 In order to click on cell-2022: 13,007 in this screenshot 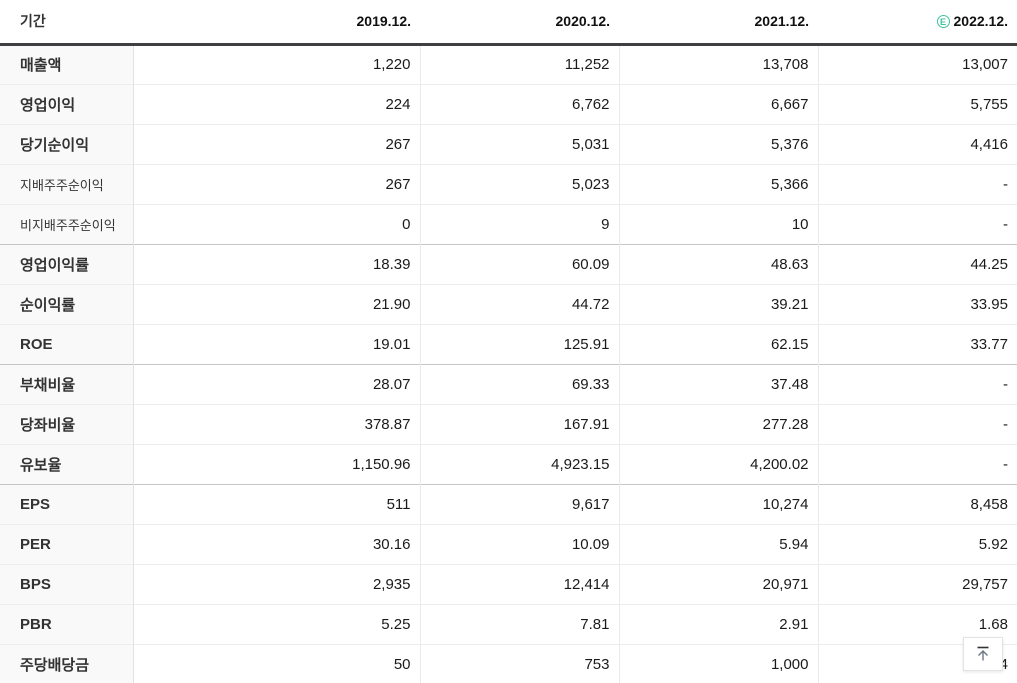, I will do `click(917, 64)`.